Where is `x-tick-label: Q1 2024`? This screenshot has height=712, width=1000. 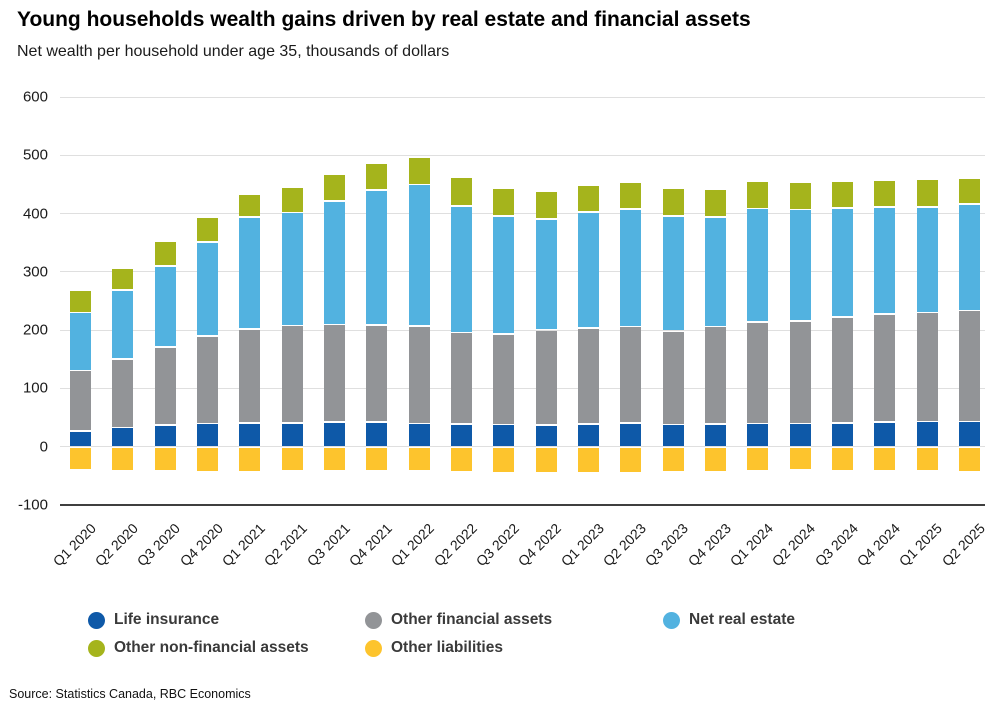 x-tick-label: Q1 2024 is located at coordinates (751, 545).